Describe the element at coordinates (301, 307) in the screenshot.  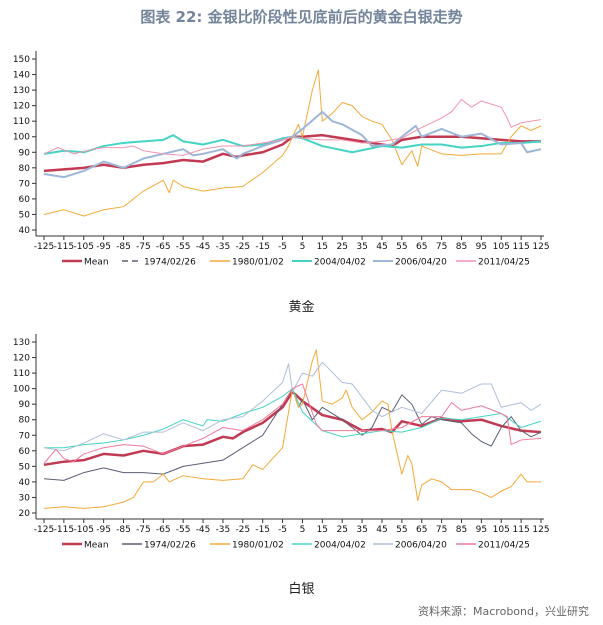
I see `gold-caption: 黄金` at that location.